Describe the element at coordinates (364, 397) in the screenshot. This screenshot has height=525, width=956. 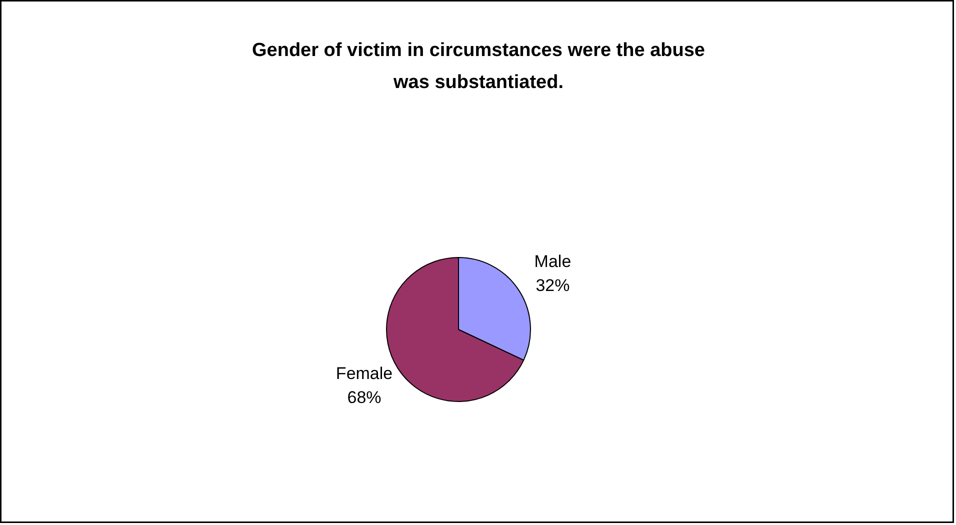
I see `data-label: 68%` at that location.